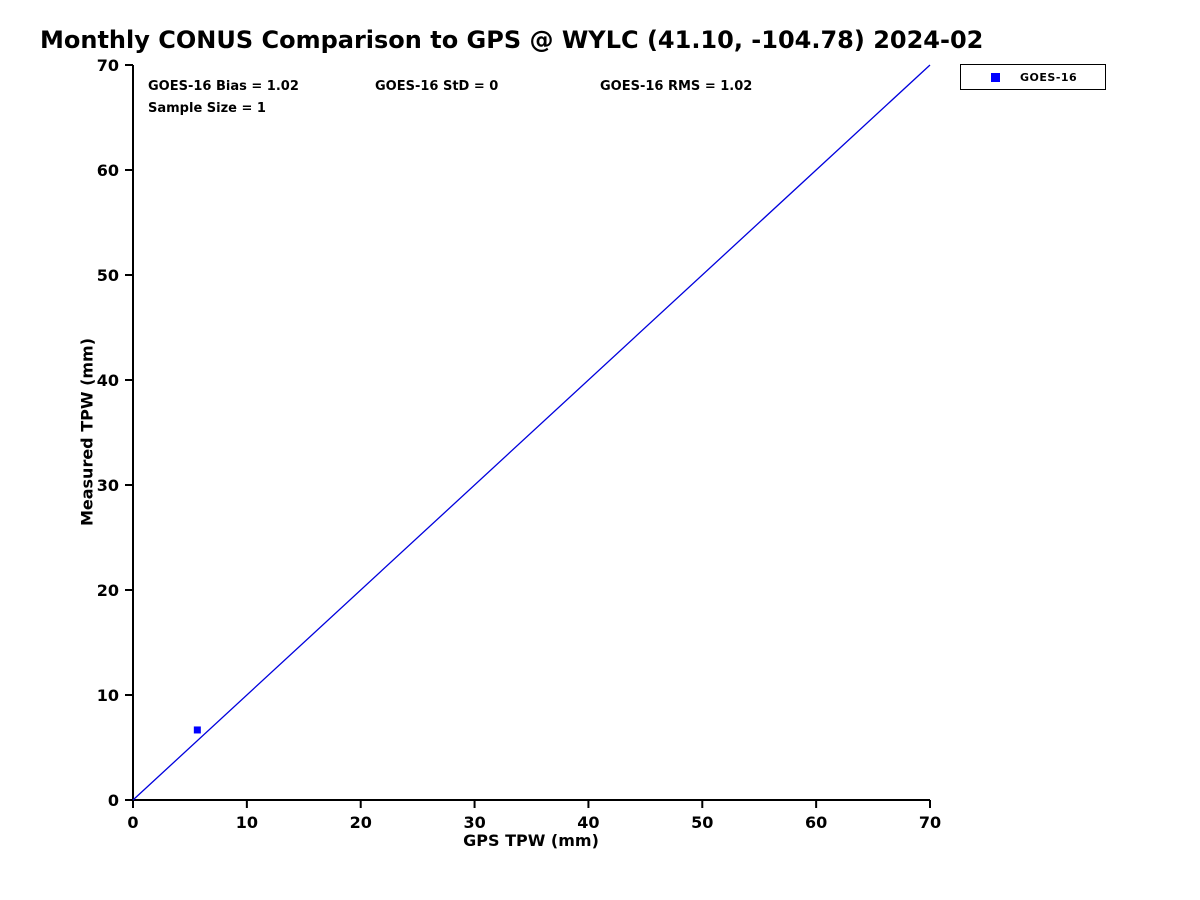 The height and width of the screenshot is (900, 1200). What do you see at coordinates (531, 840) in the screenshot?
I see `x-axis-label: GPS TPW (mm)` at bounding box center [531, 840].